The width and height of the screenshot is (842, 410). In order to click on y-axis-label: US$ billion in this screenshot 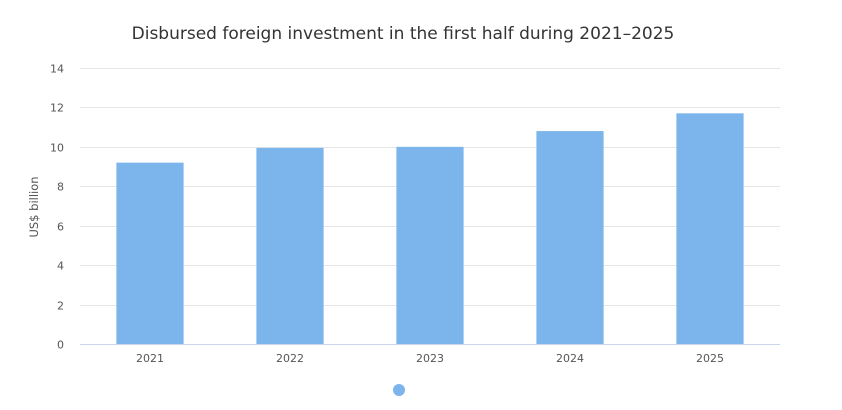, I will do `click(34, 206)`.